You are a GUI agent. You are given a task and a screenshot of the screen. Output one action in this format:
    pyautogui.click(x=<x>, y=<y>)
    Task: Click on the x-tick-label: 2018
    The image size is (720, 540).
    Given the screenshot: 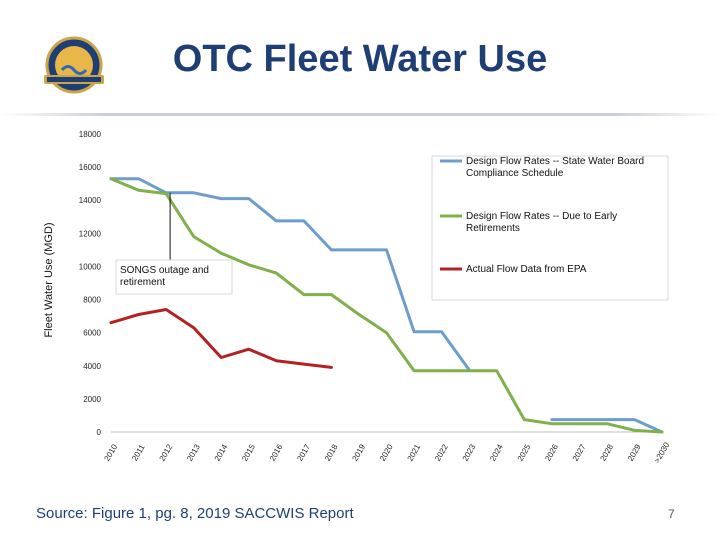 What is the action you would take?
    pyautogui.click(x=331, y=452)
    